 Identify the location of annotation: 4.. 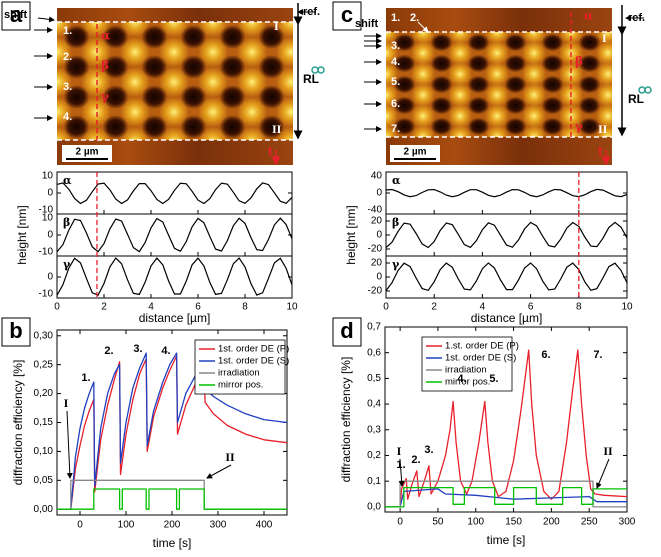
(461, 379).